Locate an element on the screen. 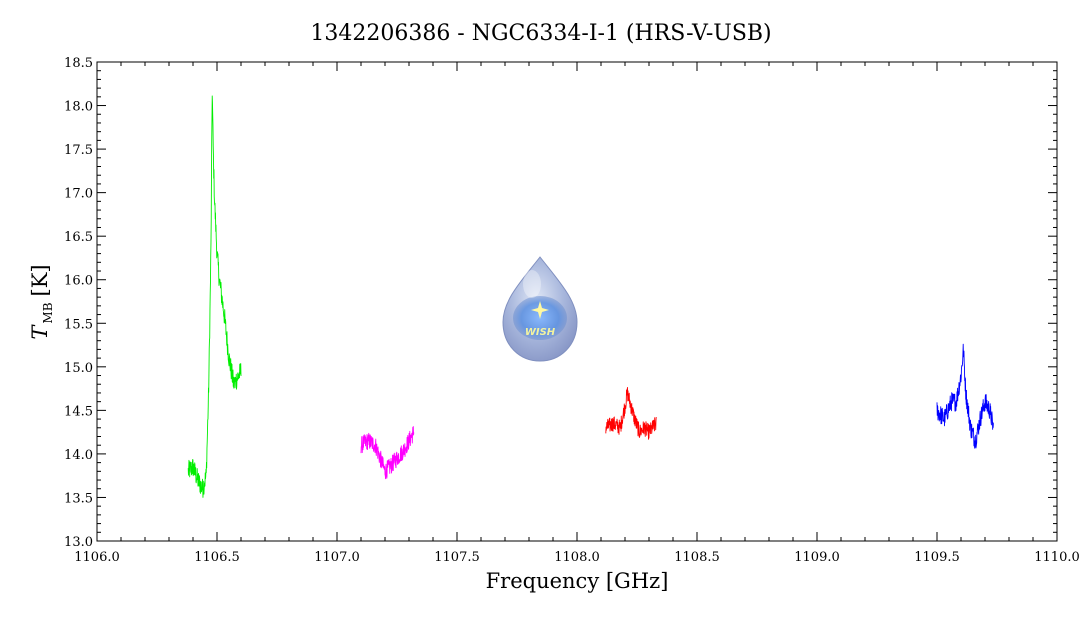 The width and height of the screenshot is (1081, 618). y-tick-label: 17.5 is located at coordinates (78, 150).